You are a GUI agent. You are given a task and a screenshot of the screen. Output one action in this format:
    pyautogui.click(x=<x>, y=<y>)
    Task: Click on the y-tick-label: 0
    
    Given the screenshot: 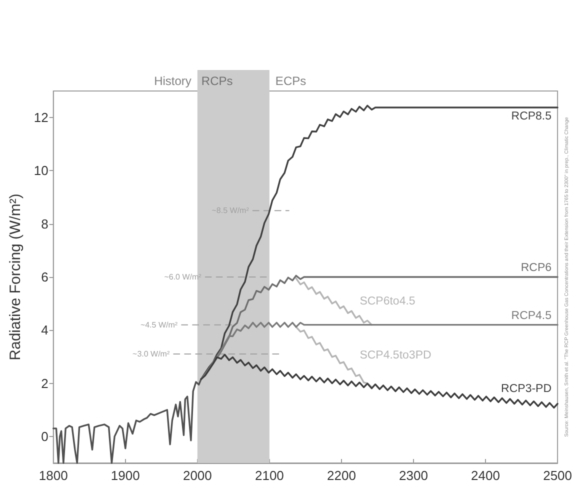 What is the action you would take?
    pyautogui.click(x=44, y=436)
    